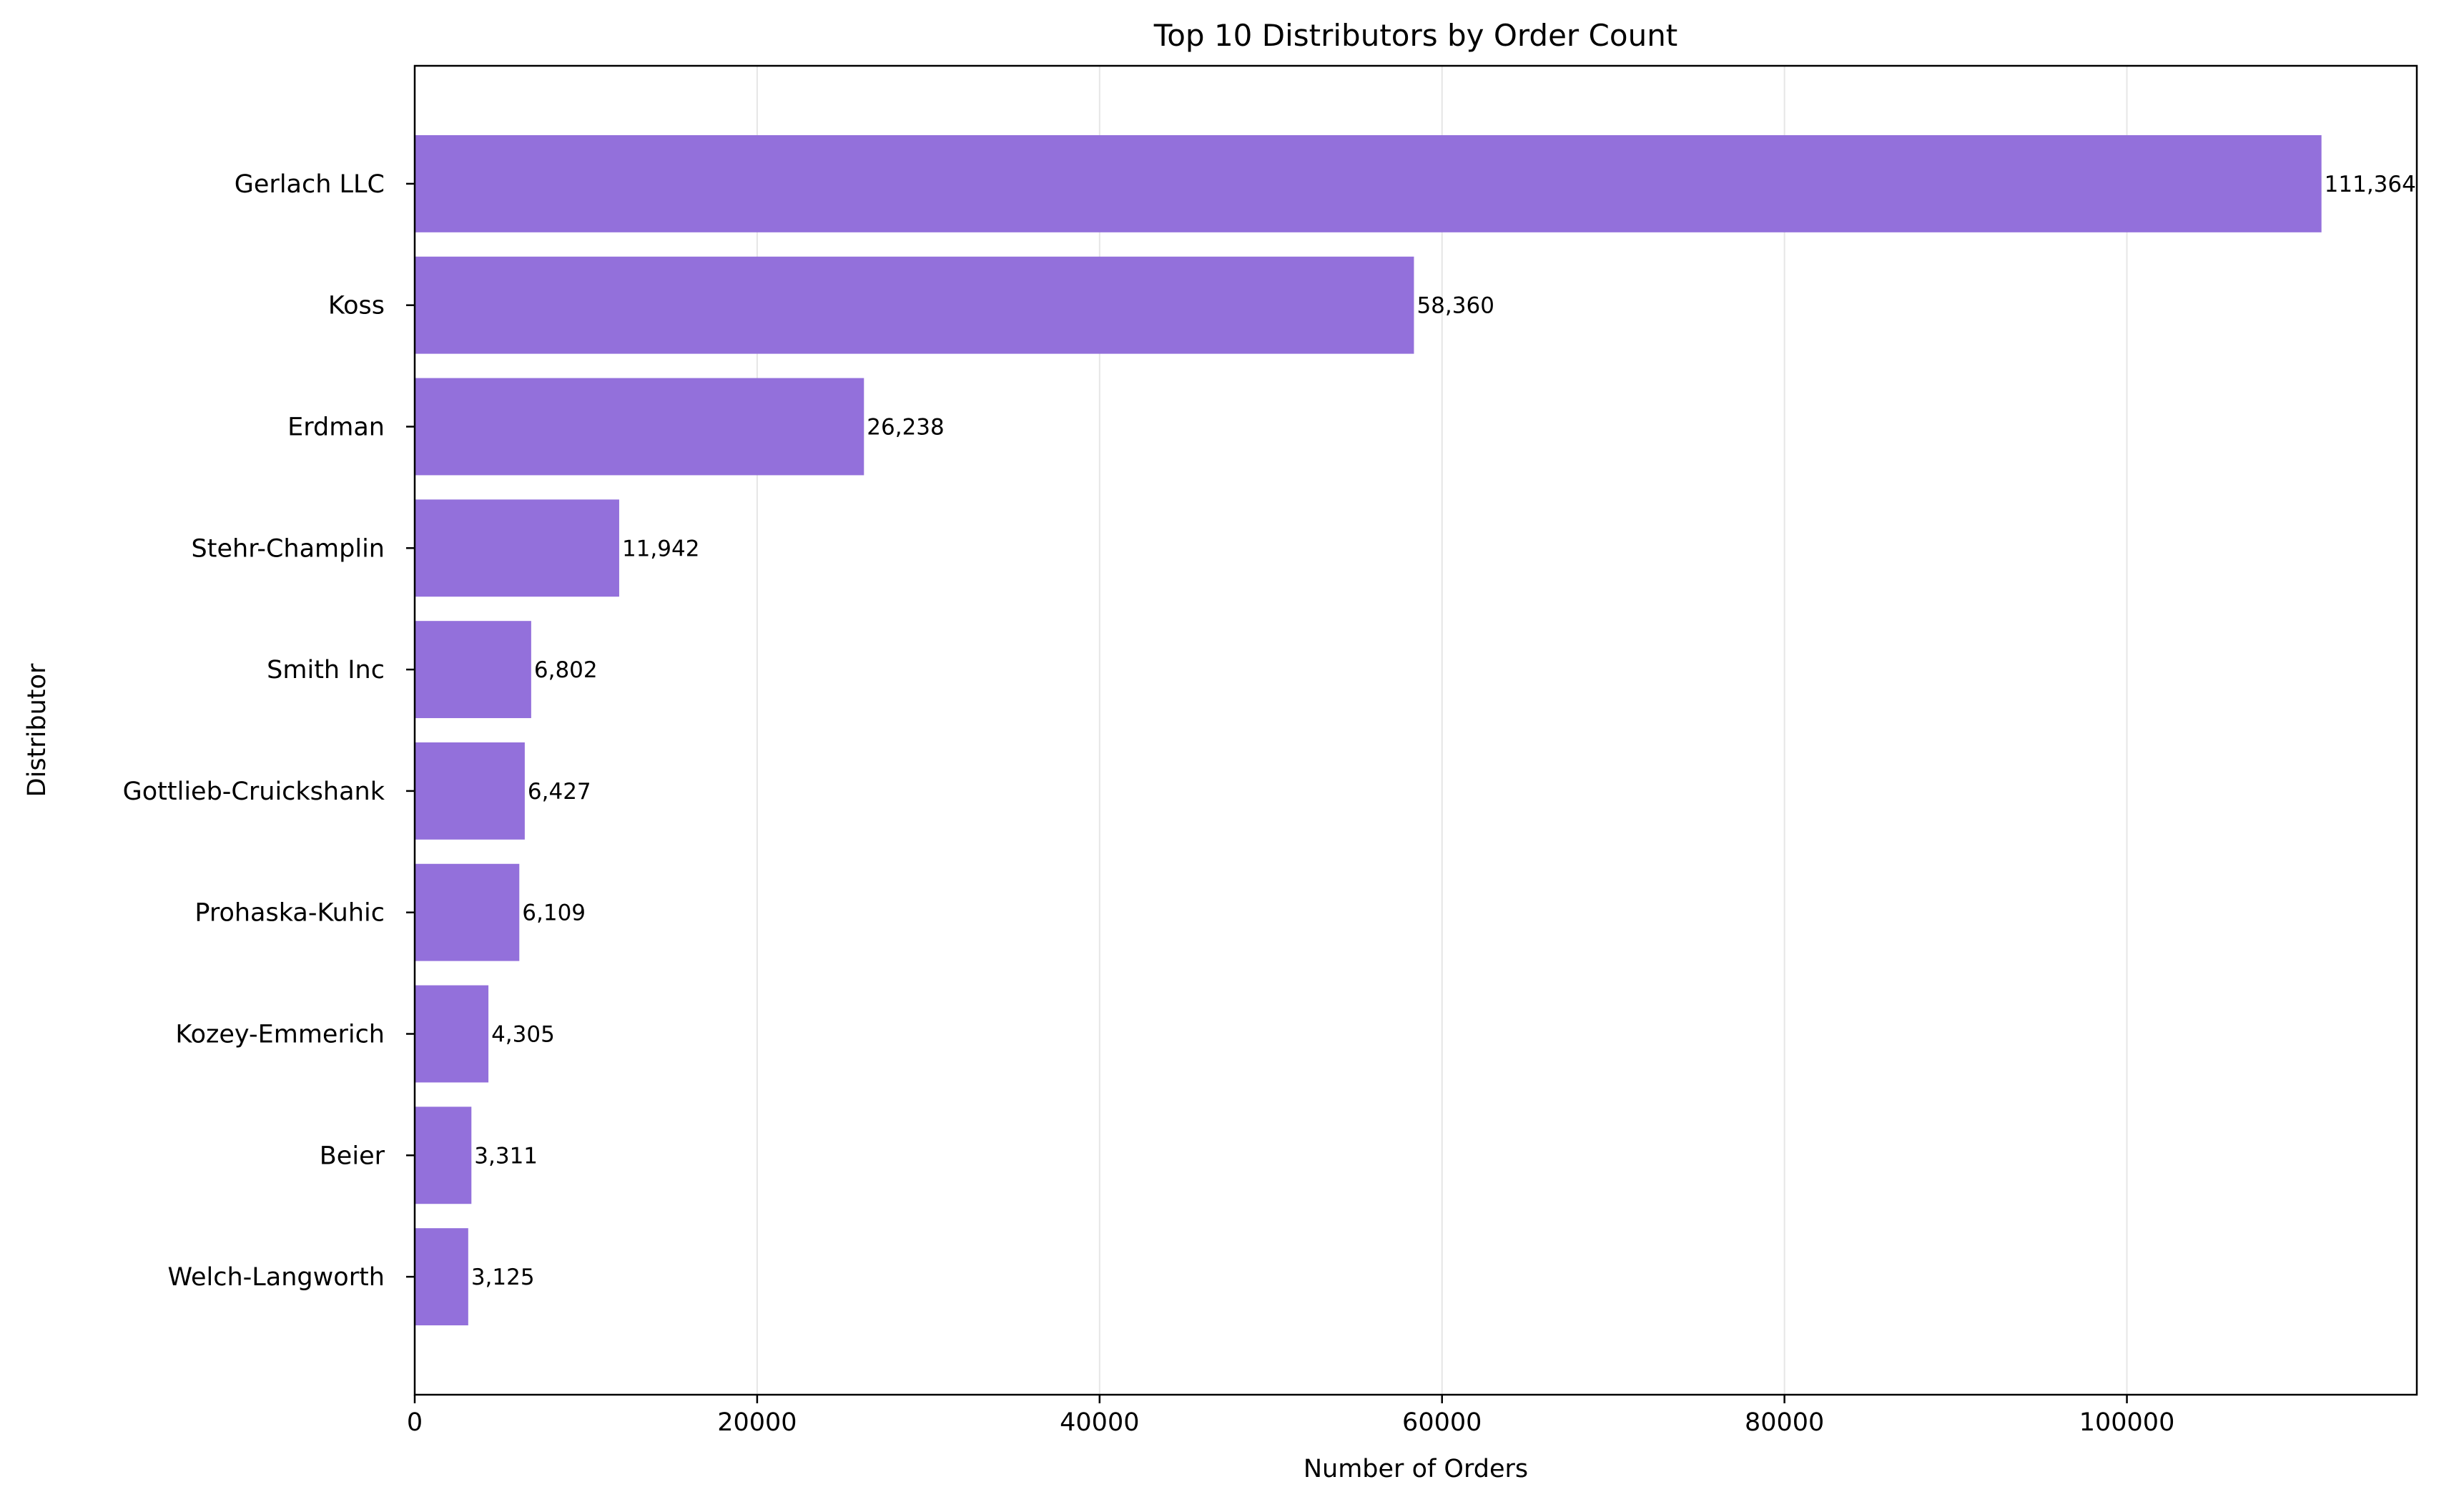  Describe the element at coordinates (310, 184) in the screenshot. I see `y-tick-label: Gerlach LLC` at that location.